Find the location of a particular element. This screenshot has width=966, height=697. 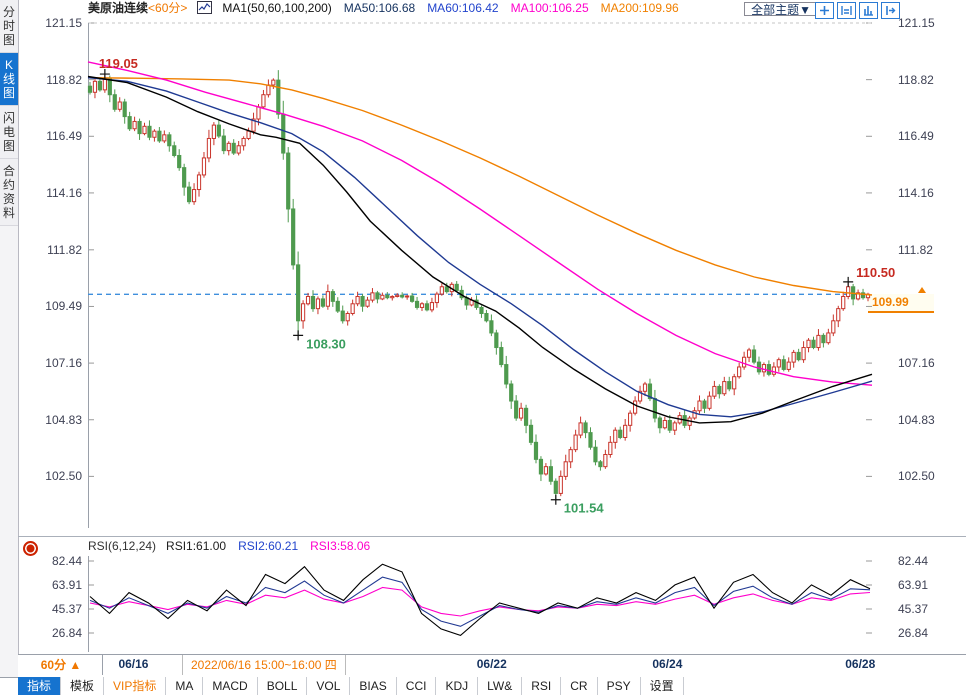

tab-设置: 设置 is located at coordinates (662, 686).